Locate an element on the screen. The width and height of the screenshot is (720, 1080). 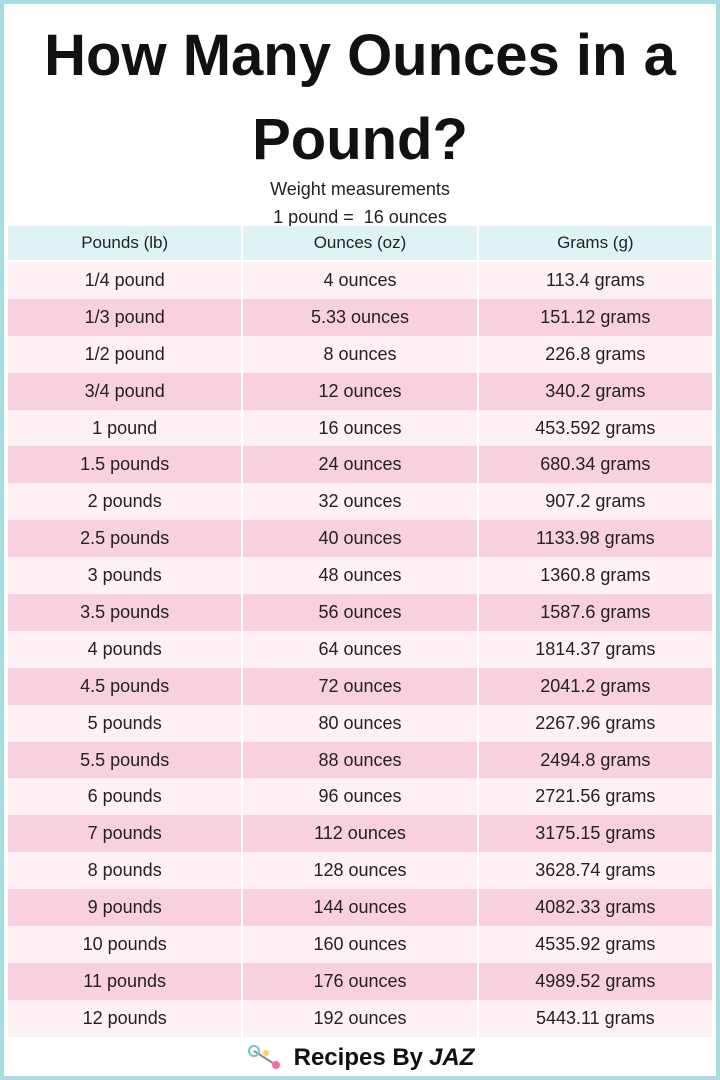
table-cell: 160 ounces is located at coordinates (361, 944).